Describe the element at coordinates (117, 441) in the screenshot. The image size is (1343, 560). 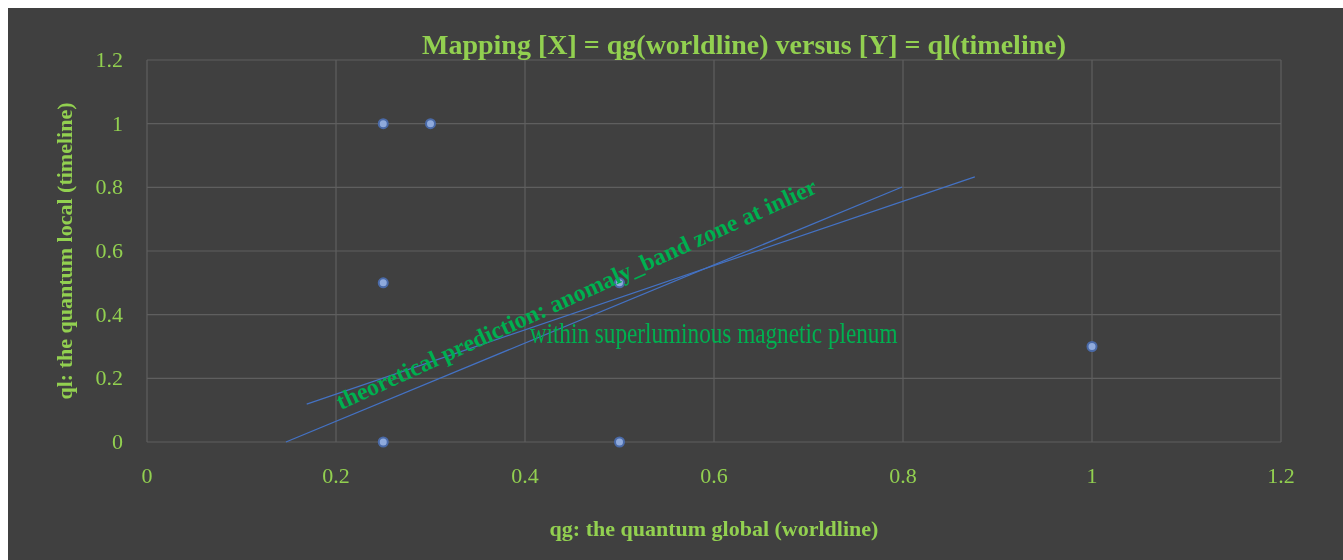
I see `y-tick-label: 0` at that location.